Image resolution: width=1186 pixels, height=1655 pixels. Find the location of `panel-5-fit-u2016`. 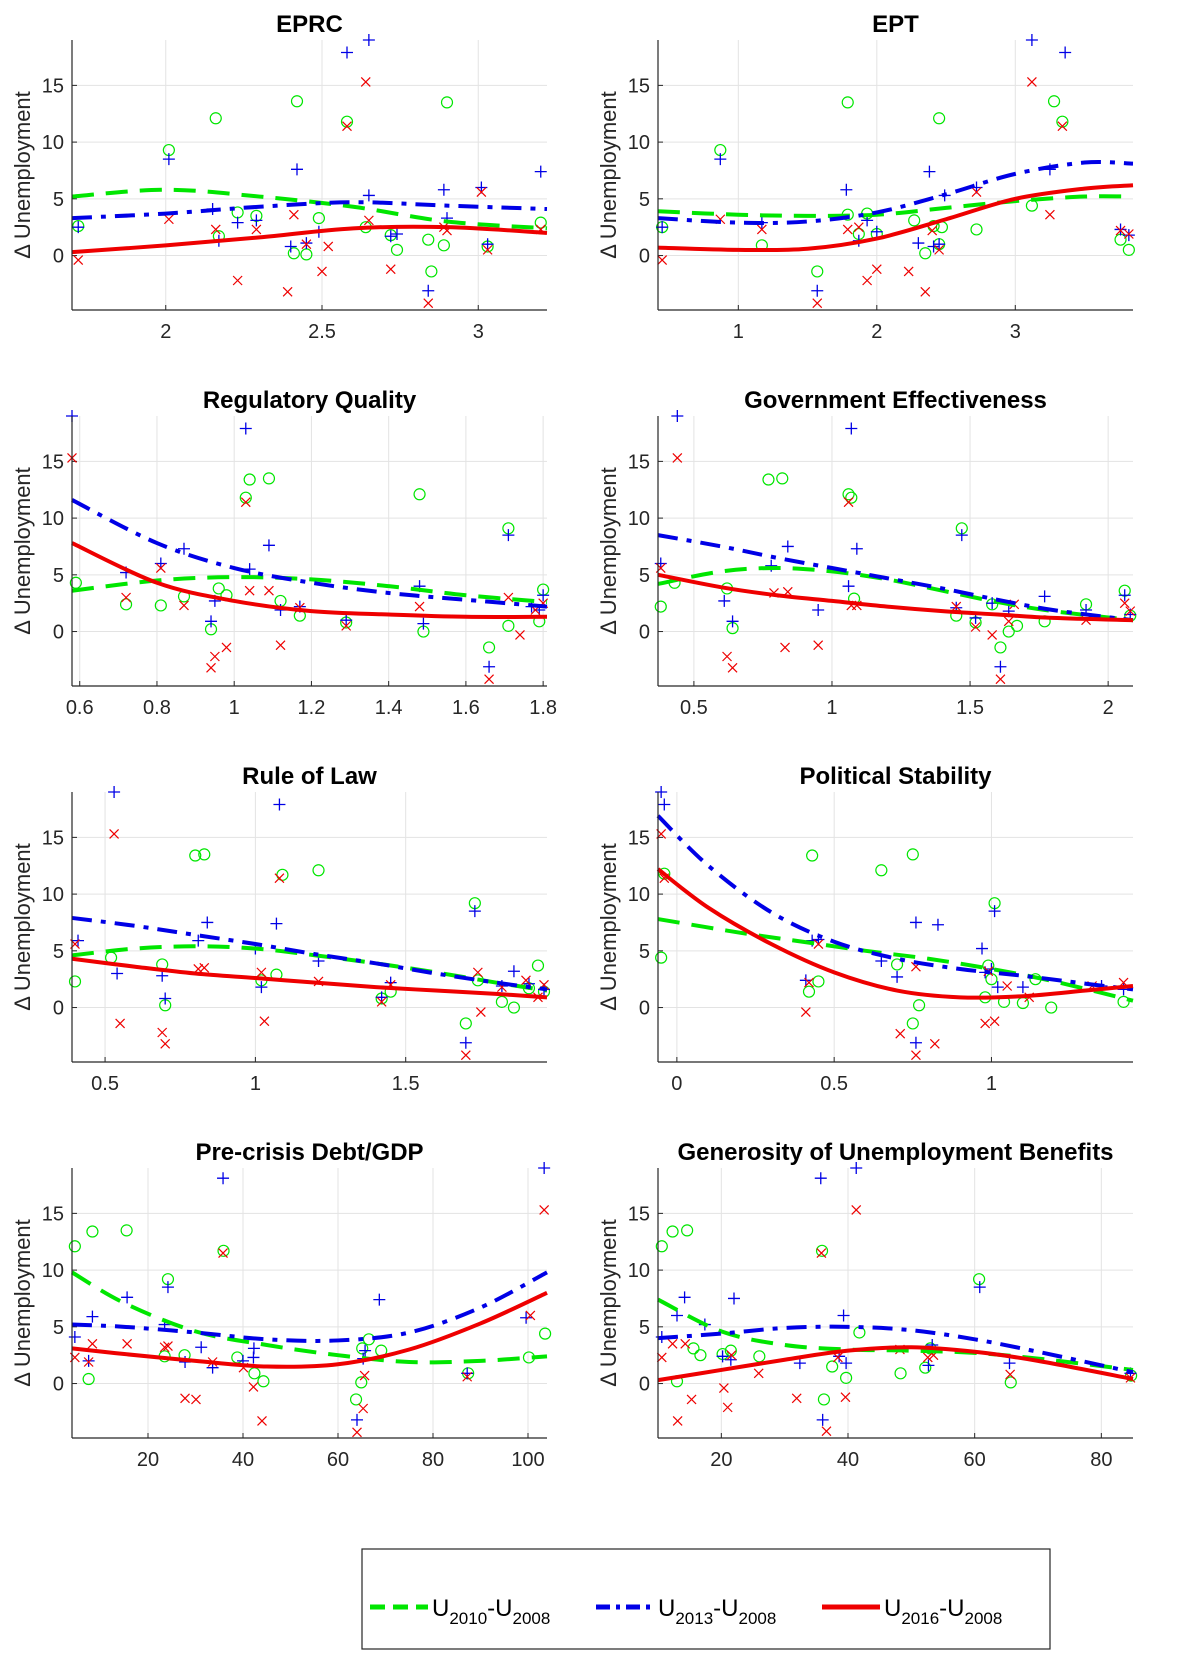

panel-5-fit-u2016 is located at coordinates (895, 933).